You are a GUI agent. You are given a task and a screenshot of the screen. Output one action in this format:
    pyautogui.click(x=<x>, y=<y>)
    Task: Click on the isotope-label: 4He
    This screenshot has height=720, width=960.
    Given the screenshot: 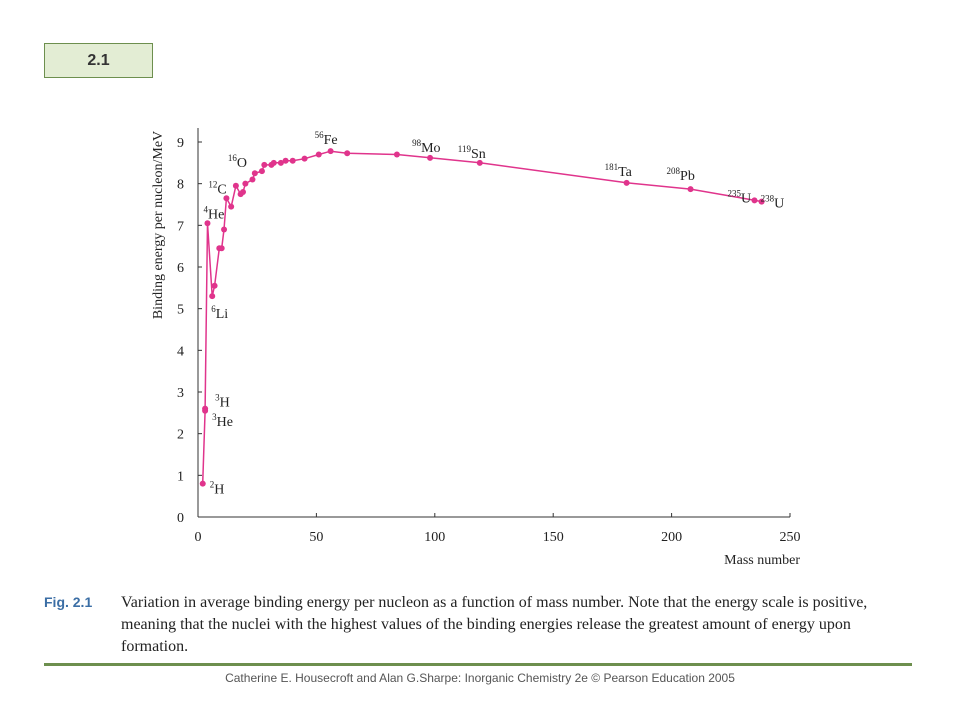 What is the action you would take?
    pyautogui.click(x=213, y=213)
    